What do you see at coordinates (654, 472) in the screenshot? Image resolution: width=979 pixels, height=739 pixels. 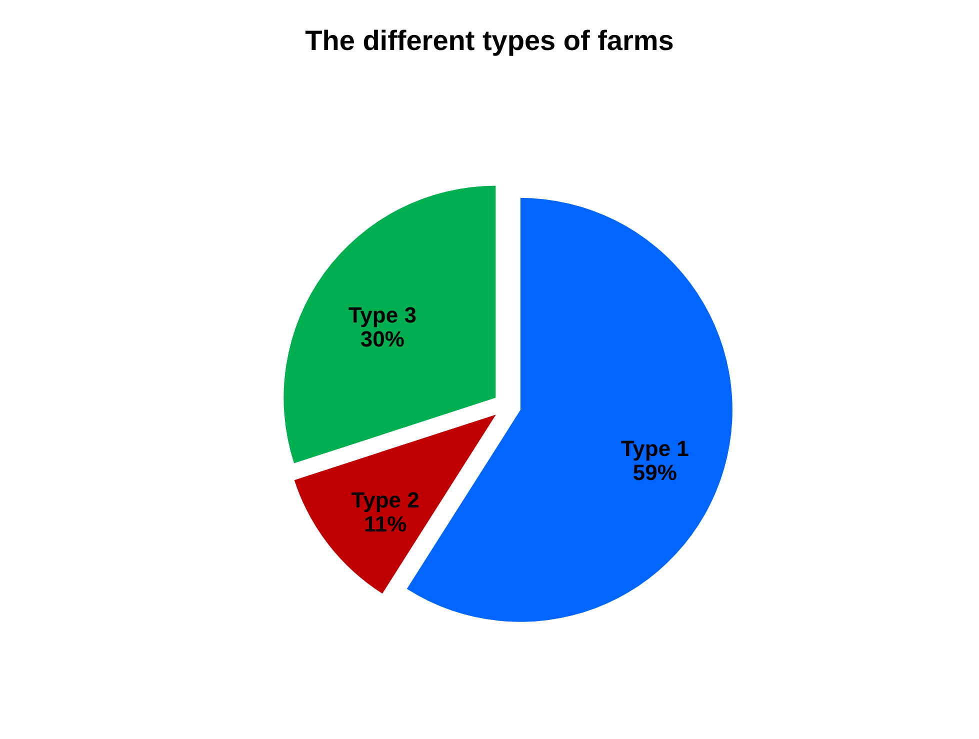 I see `data-label: 59%` at bounding box center [654, 472].